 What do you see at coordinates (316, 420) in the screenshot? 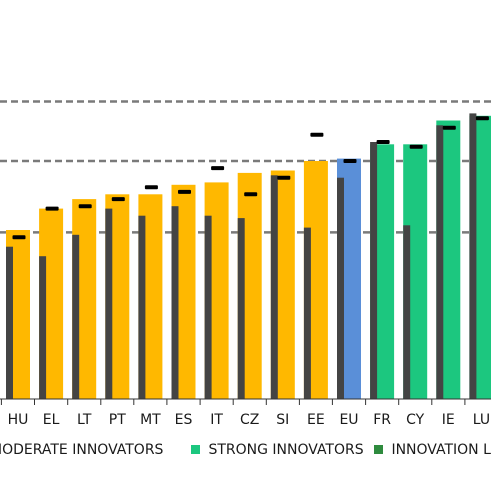
I see `x-tick-label-ee: EE` at bounding box center [316, 420].